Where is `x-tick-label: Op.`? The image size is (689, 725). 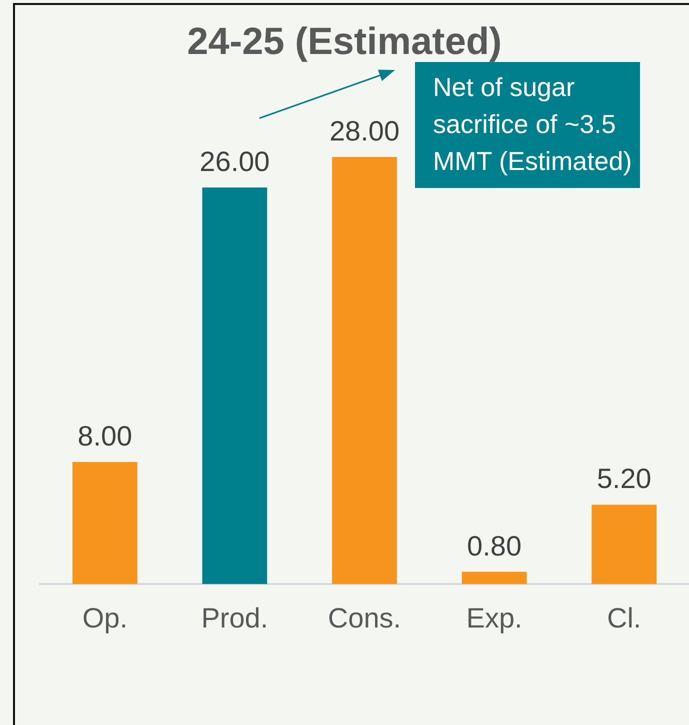 x-tick-label: Op. is located at coordinates (105, 618).